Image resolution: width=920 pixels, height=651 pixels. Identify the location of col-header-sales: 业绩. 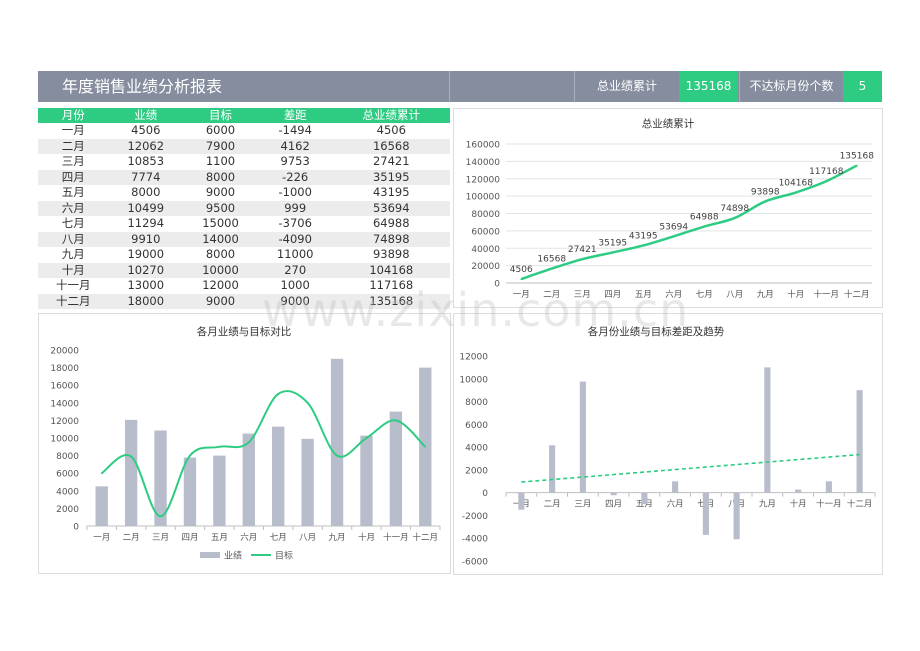
(146, 115).